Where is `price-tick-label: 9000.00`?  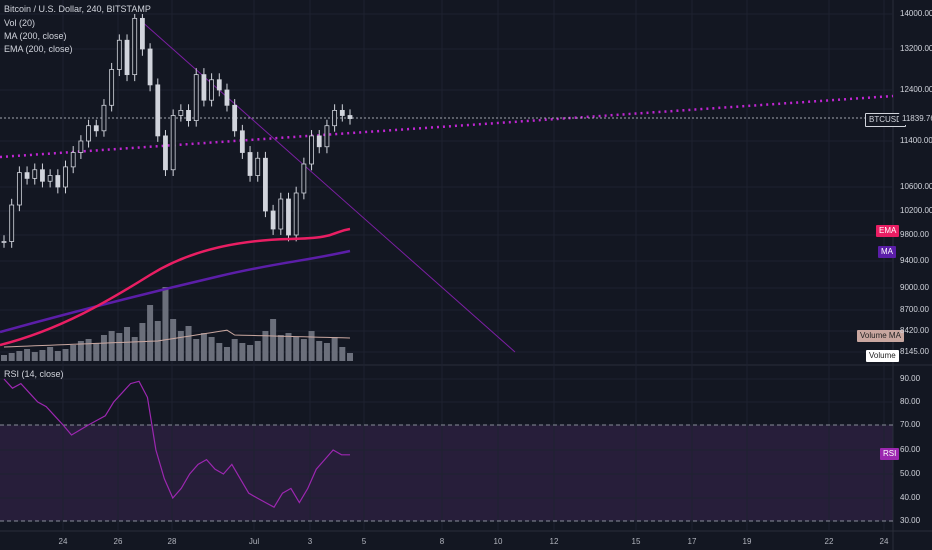 price-tick-label: 9000.00 is located at coordinates (914, 287).